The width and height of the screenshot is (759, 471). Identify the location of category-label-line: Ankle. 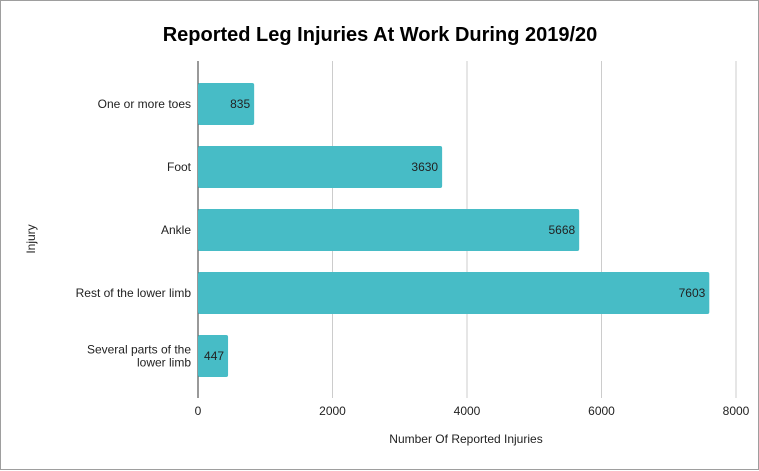
(176, 230).